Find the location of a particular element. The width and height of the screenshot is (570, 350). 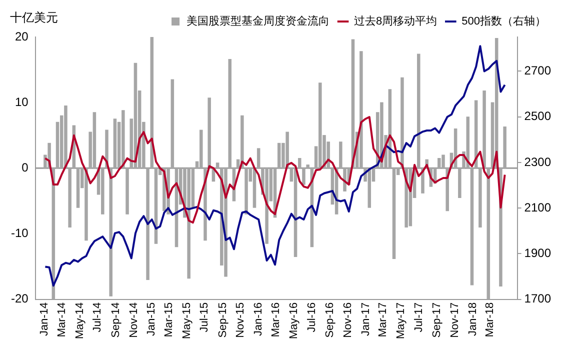

y-tick-label: 20 is located at coordinates (21, 36).